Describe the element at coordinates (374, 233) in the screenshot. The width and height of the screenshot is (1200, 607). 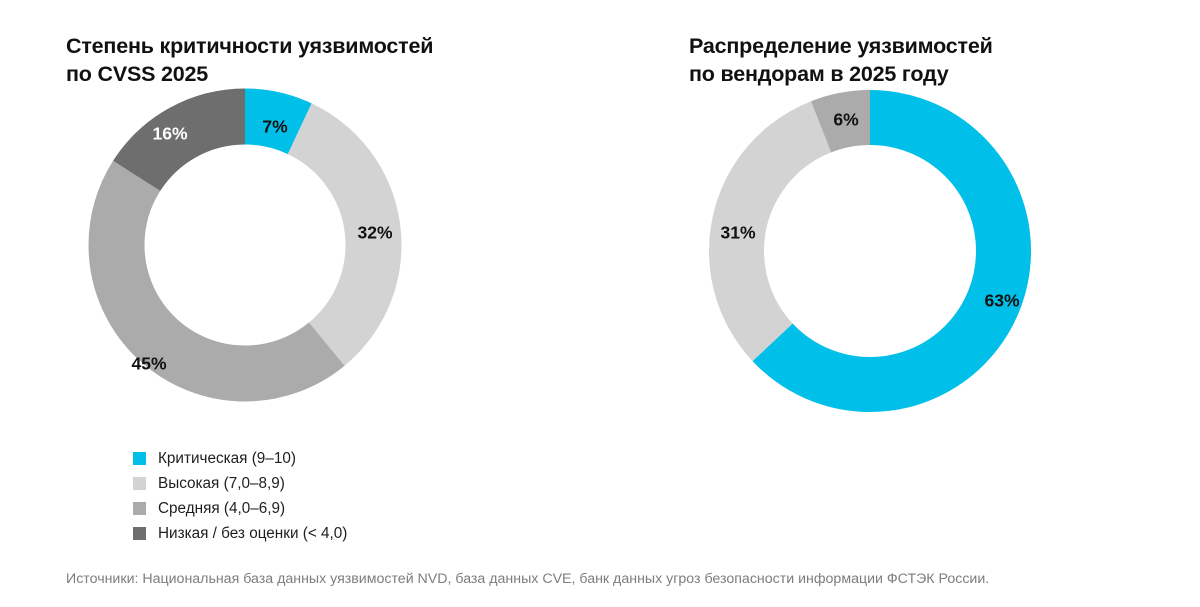
I see `donut-label-high: 32%` at that location.